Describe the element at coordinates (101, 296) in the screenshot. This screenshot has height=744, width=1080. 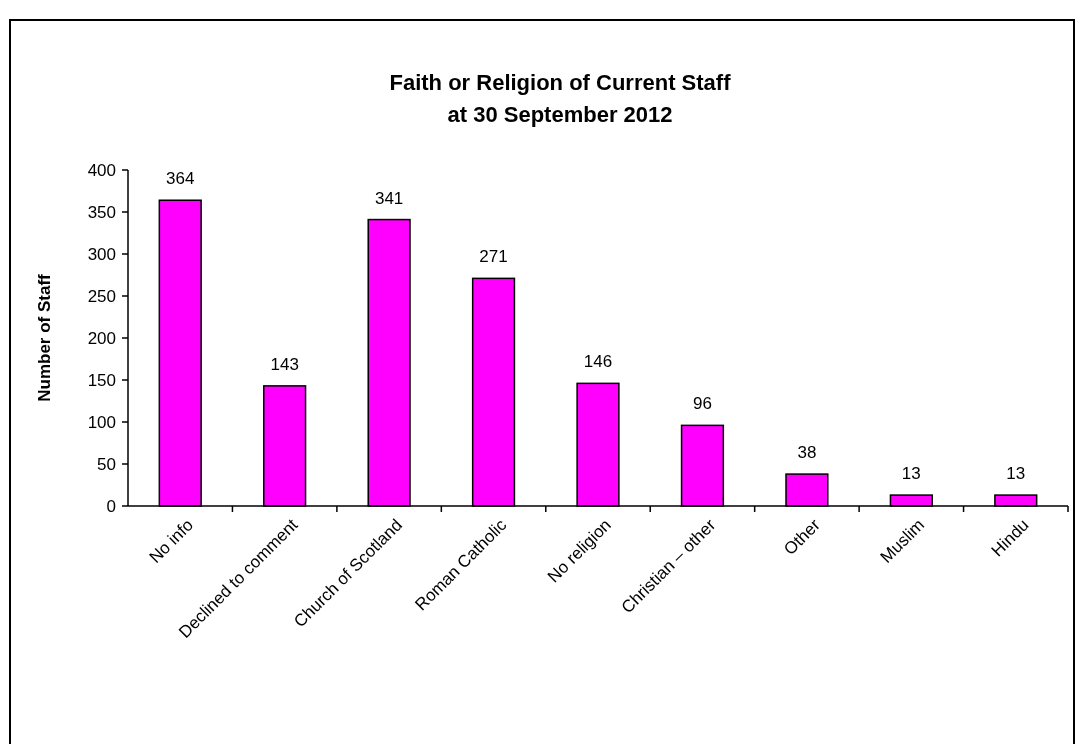
I see `y-tick-label: 250` at that location.